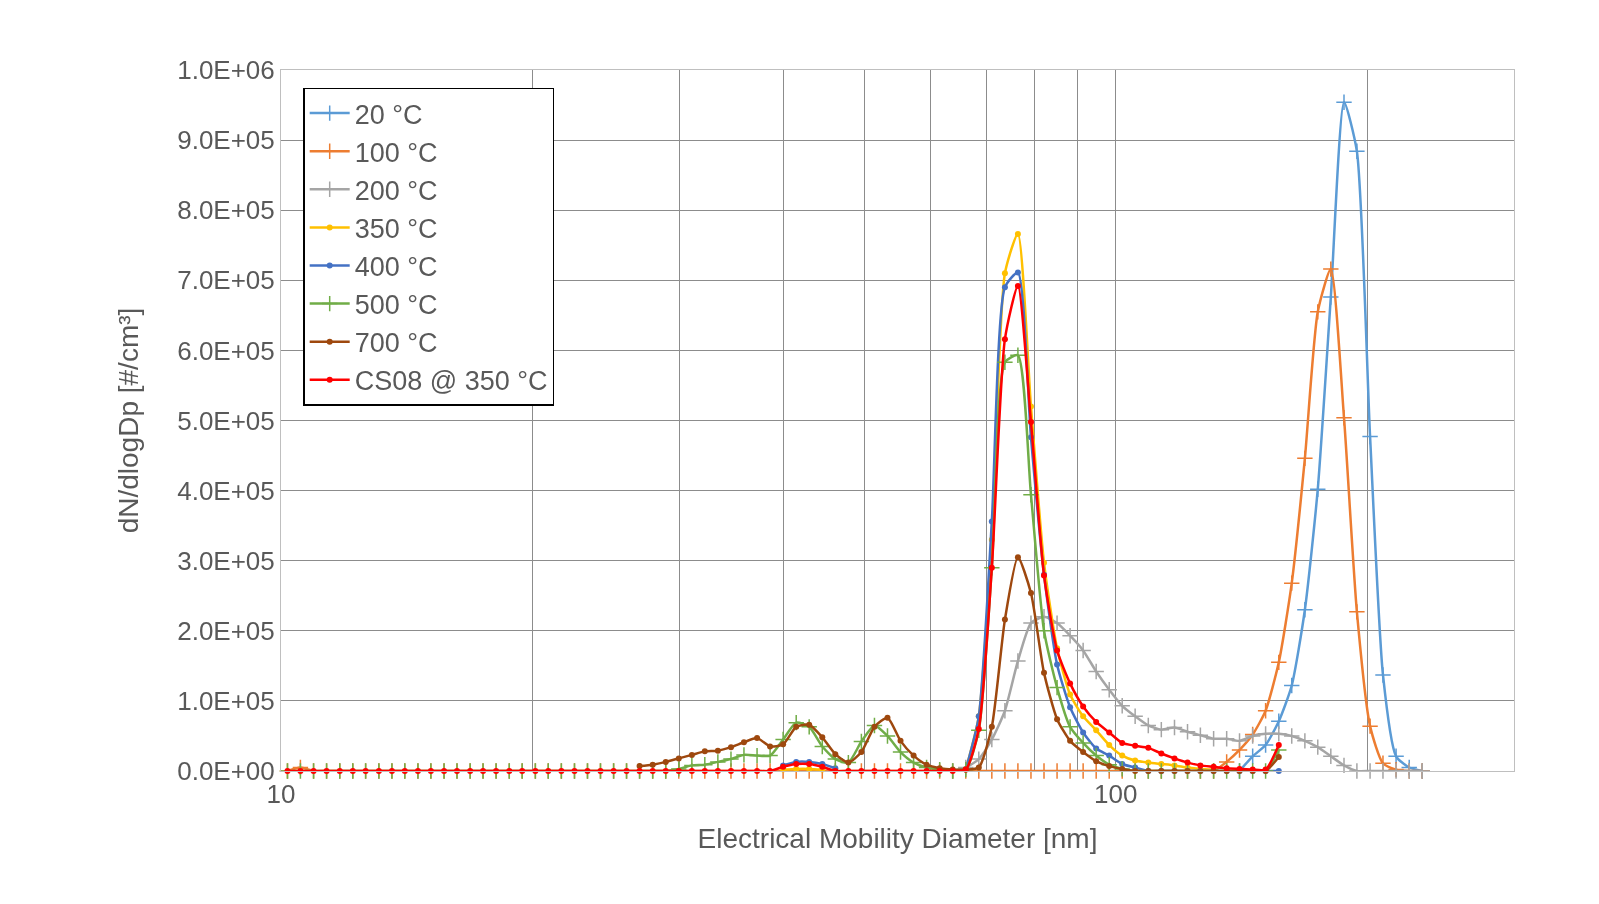 The height and width of the screenshot is (904, 1599). Describe the element at coordinates (1116, 794) in the screenshot. I see `x-tick-label: 100` at that location.